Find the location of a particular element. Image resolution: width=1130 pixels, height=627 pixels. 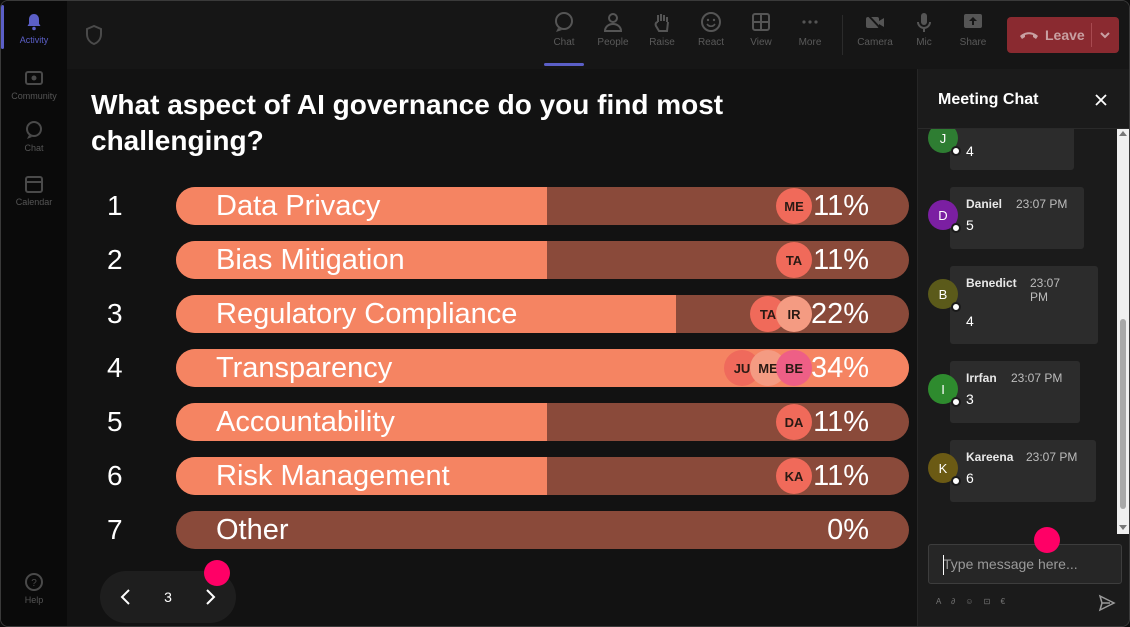

poll-option-bar: Regulatory Compliance TA IR 22% is located at coordinates (542, 314).